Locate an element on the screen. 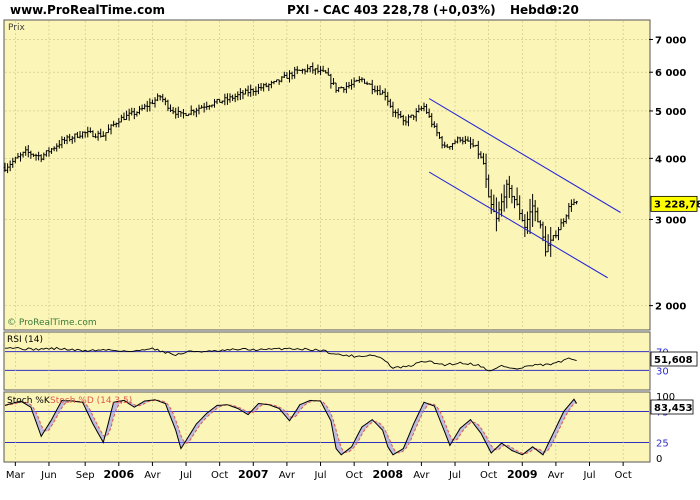  last-quote: 3 228,78 (+0,03%) is located at coordinates (433, 10).